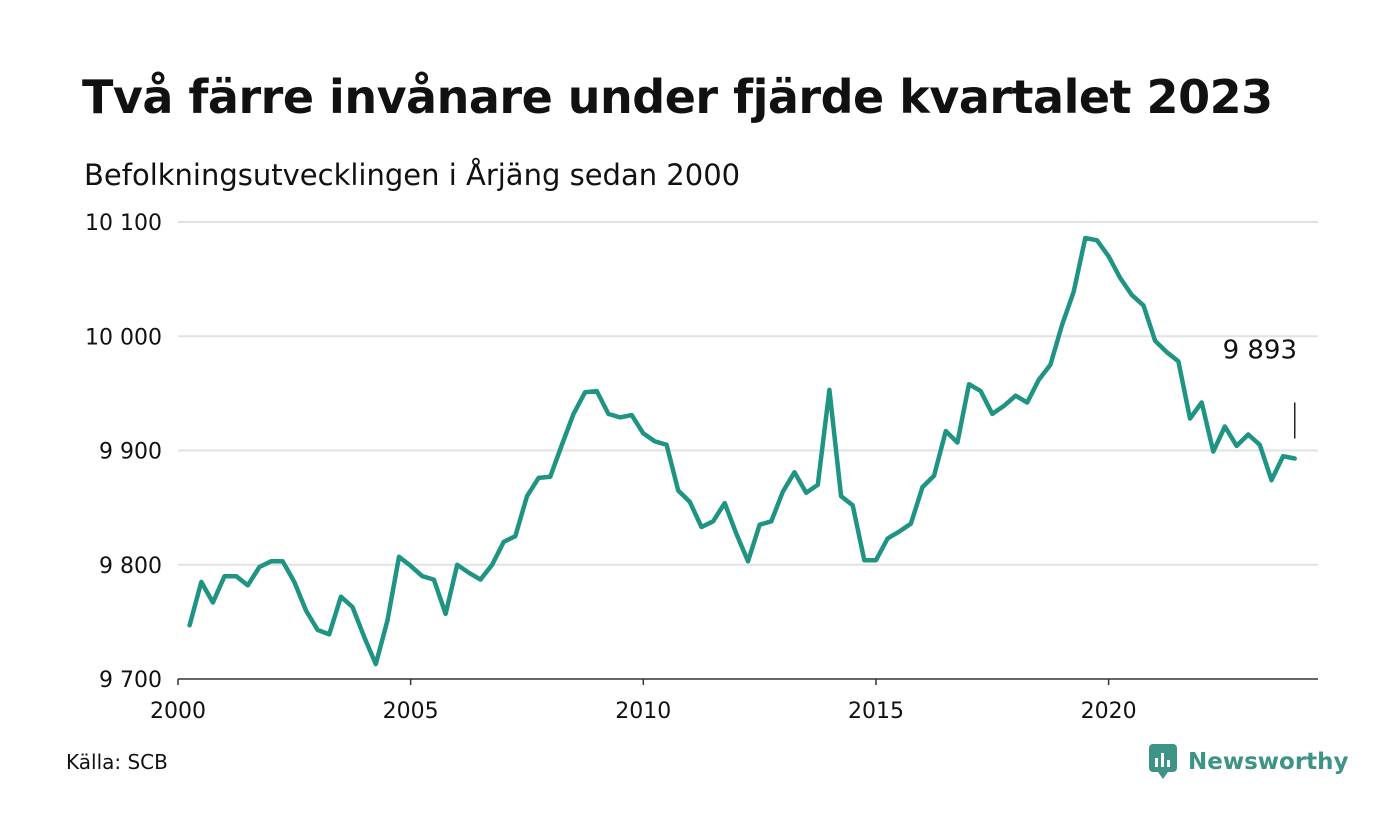 The image size is (1400, 840). I want to click on source-note: Källa: SCB, so click(117, 762).